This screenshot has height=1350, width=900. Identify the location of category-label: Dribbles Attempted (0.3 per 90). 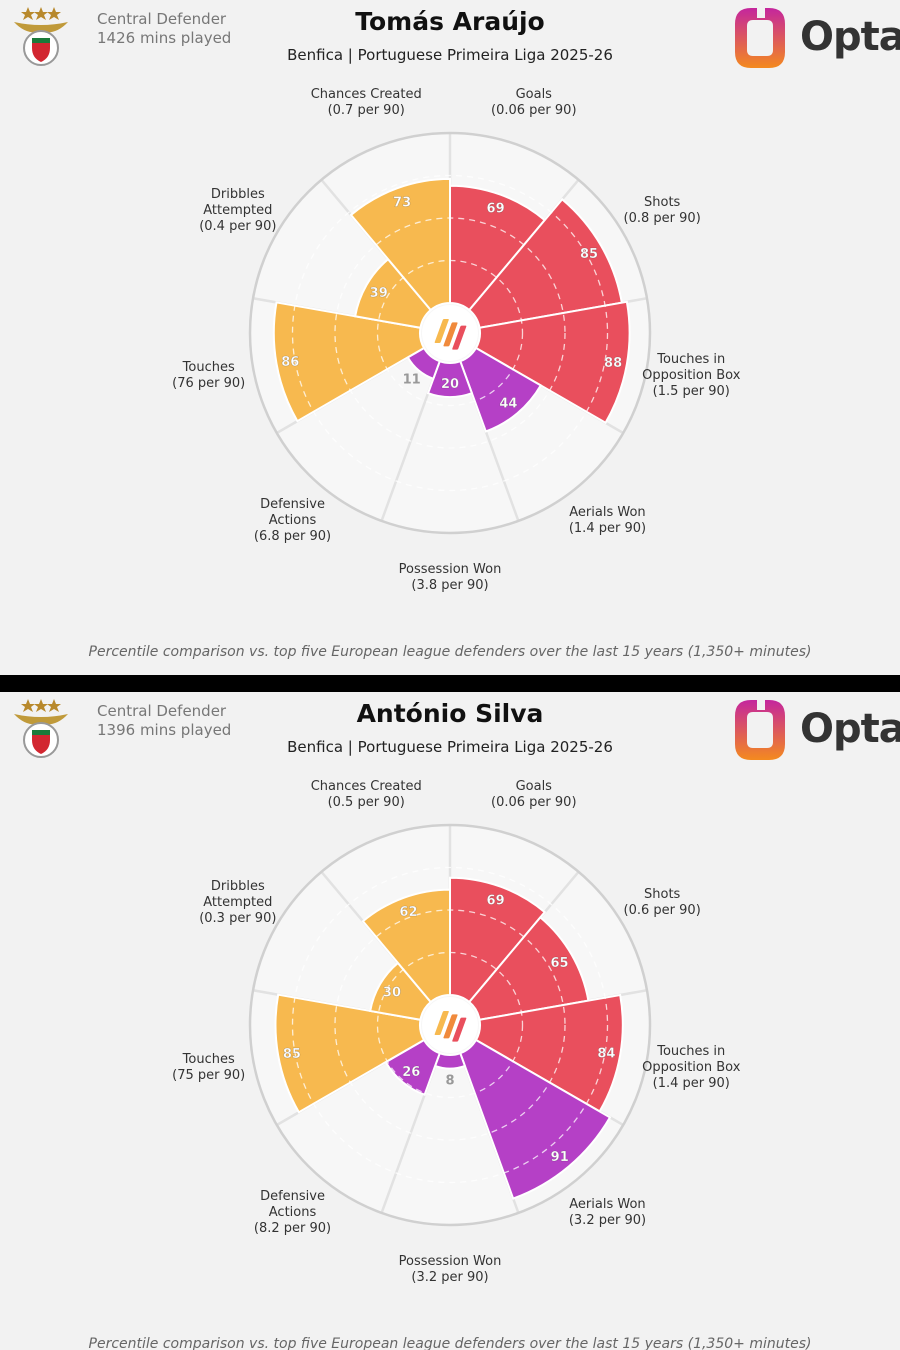
(238, 903).